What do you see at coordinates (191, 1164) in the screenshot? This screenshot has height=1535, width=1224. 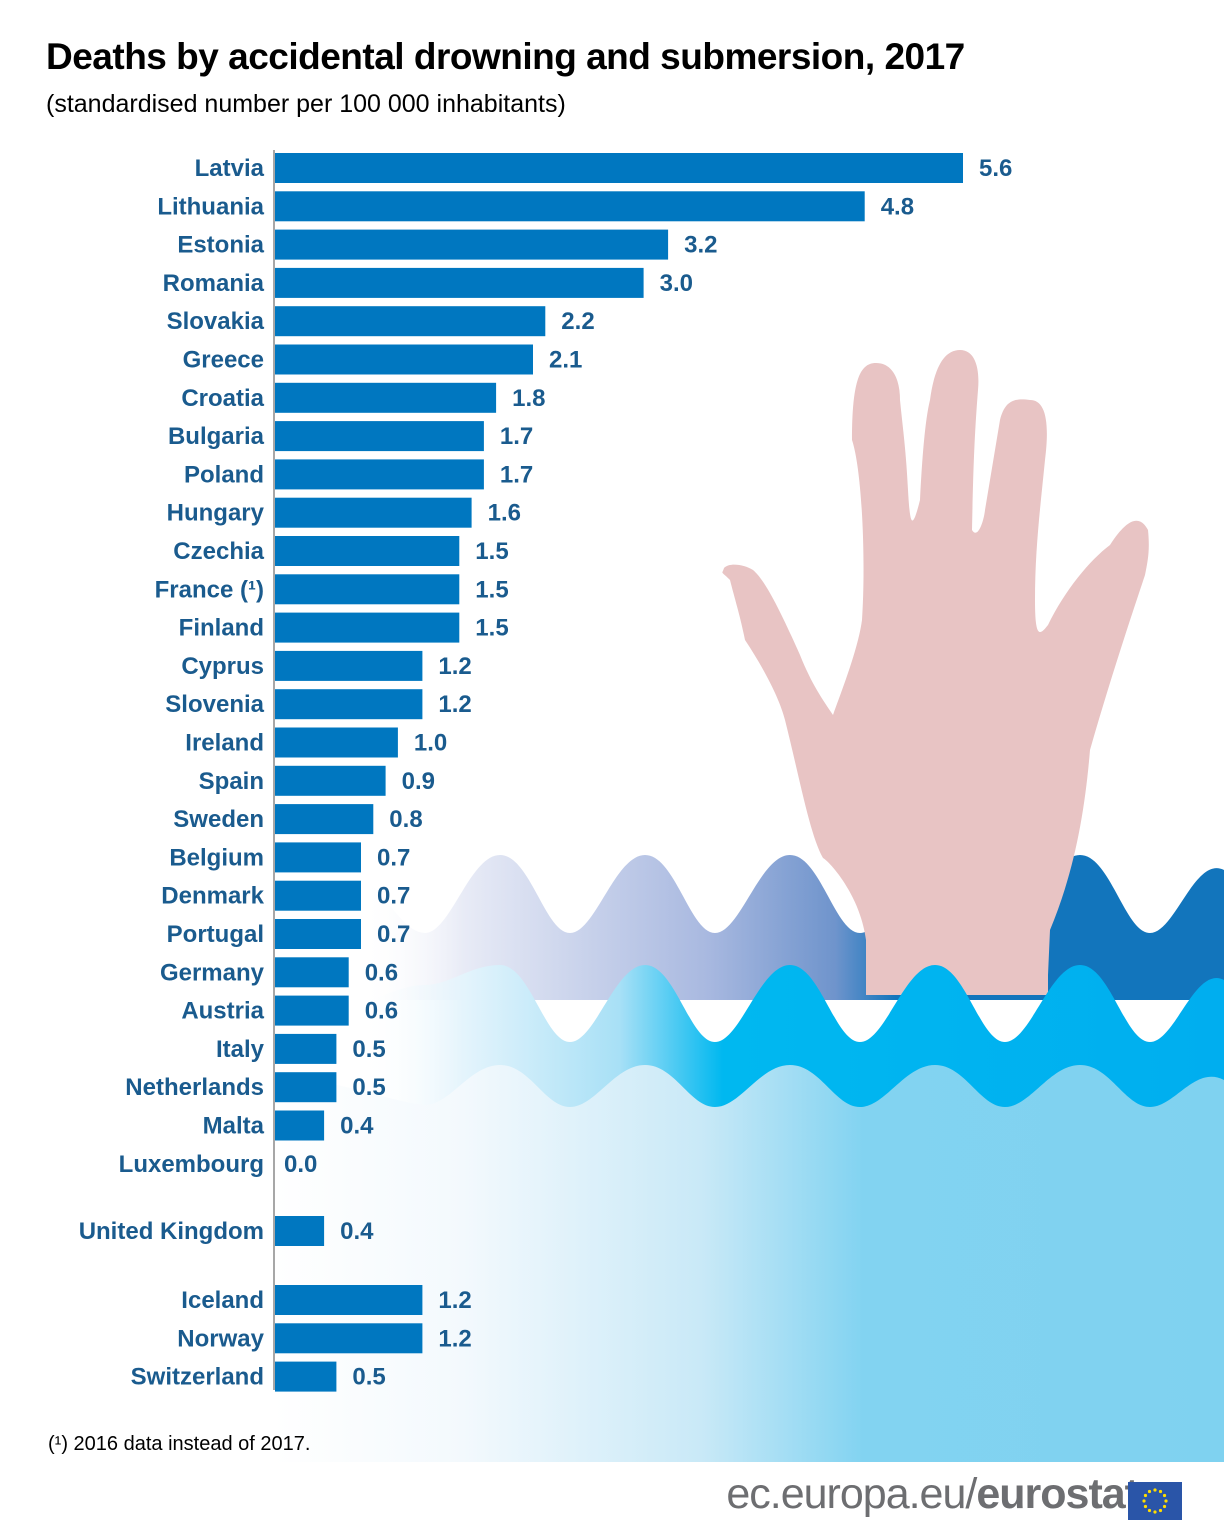 I see `category-label: Luxembourg` at bounding box center [191, 1164].